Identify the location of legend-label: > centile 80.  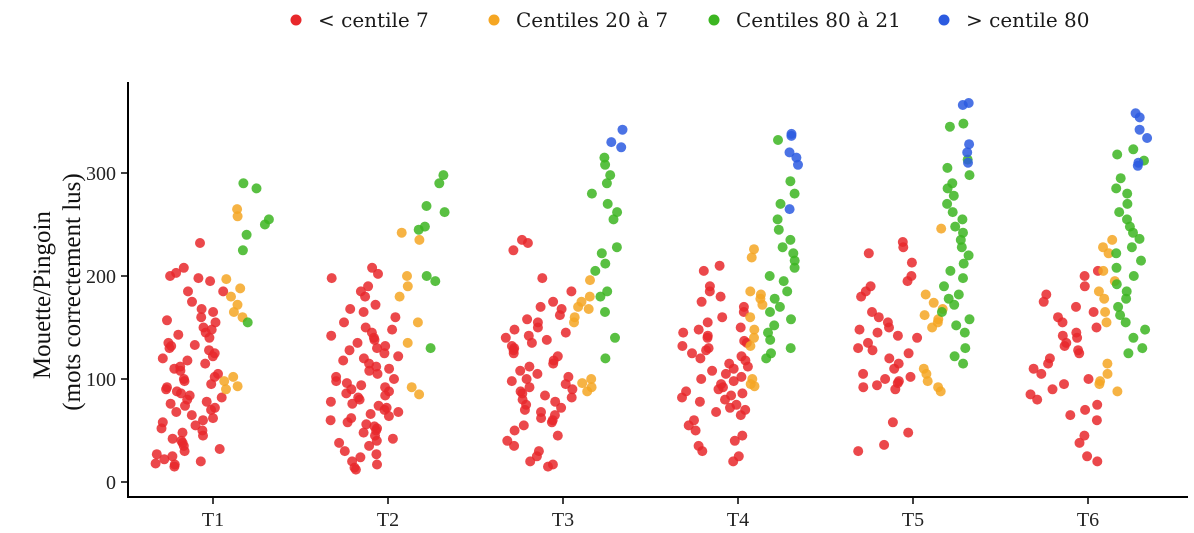
(1028, 20).